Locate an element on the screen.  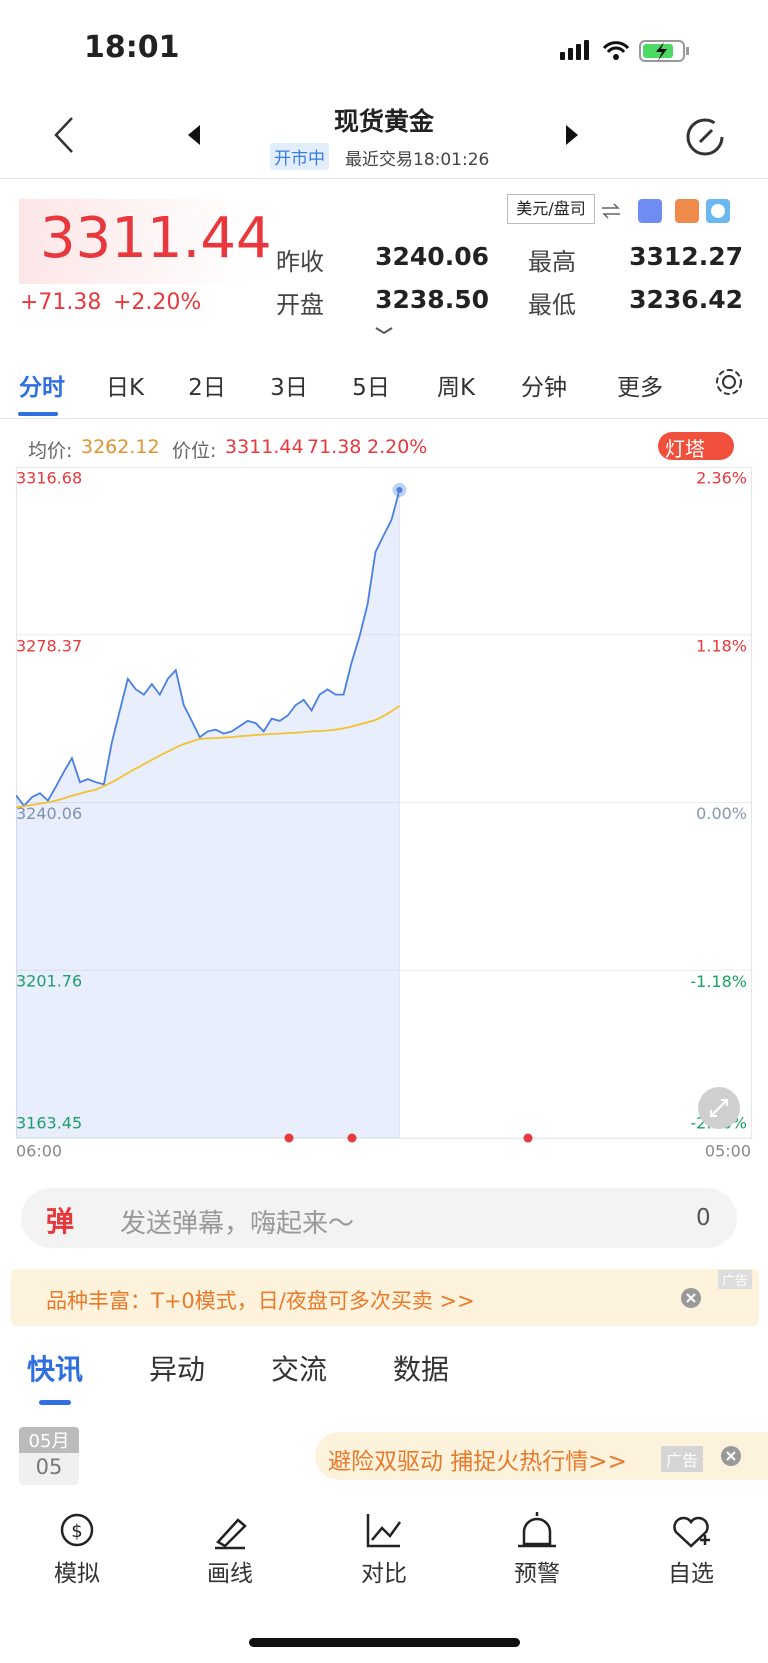
y2-tick-label: 1.18% is located at coordinates (721, 645).